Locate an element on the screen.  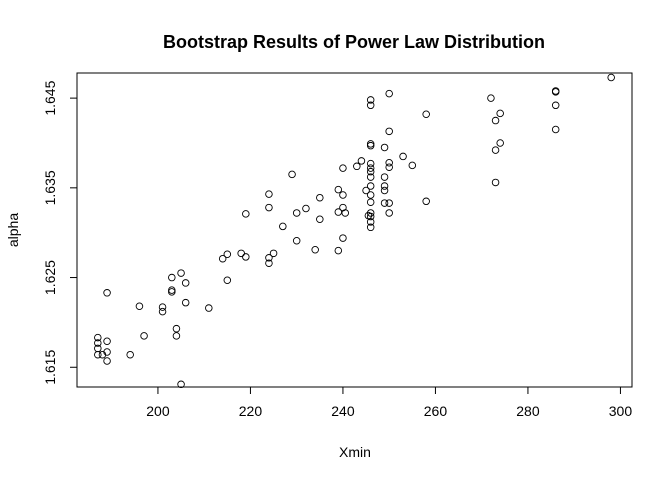
x-tick-label: 240 is located at coordinates (343, 411).